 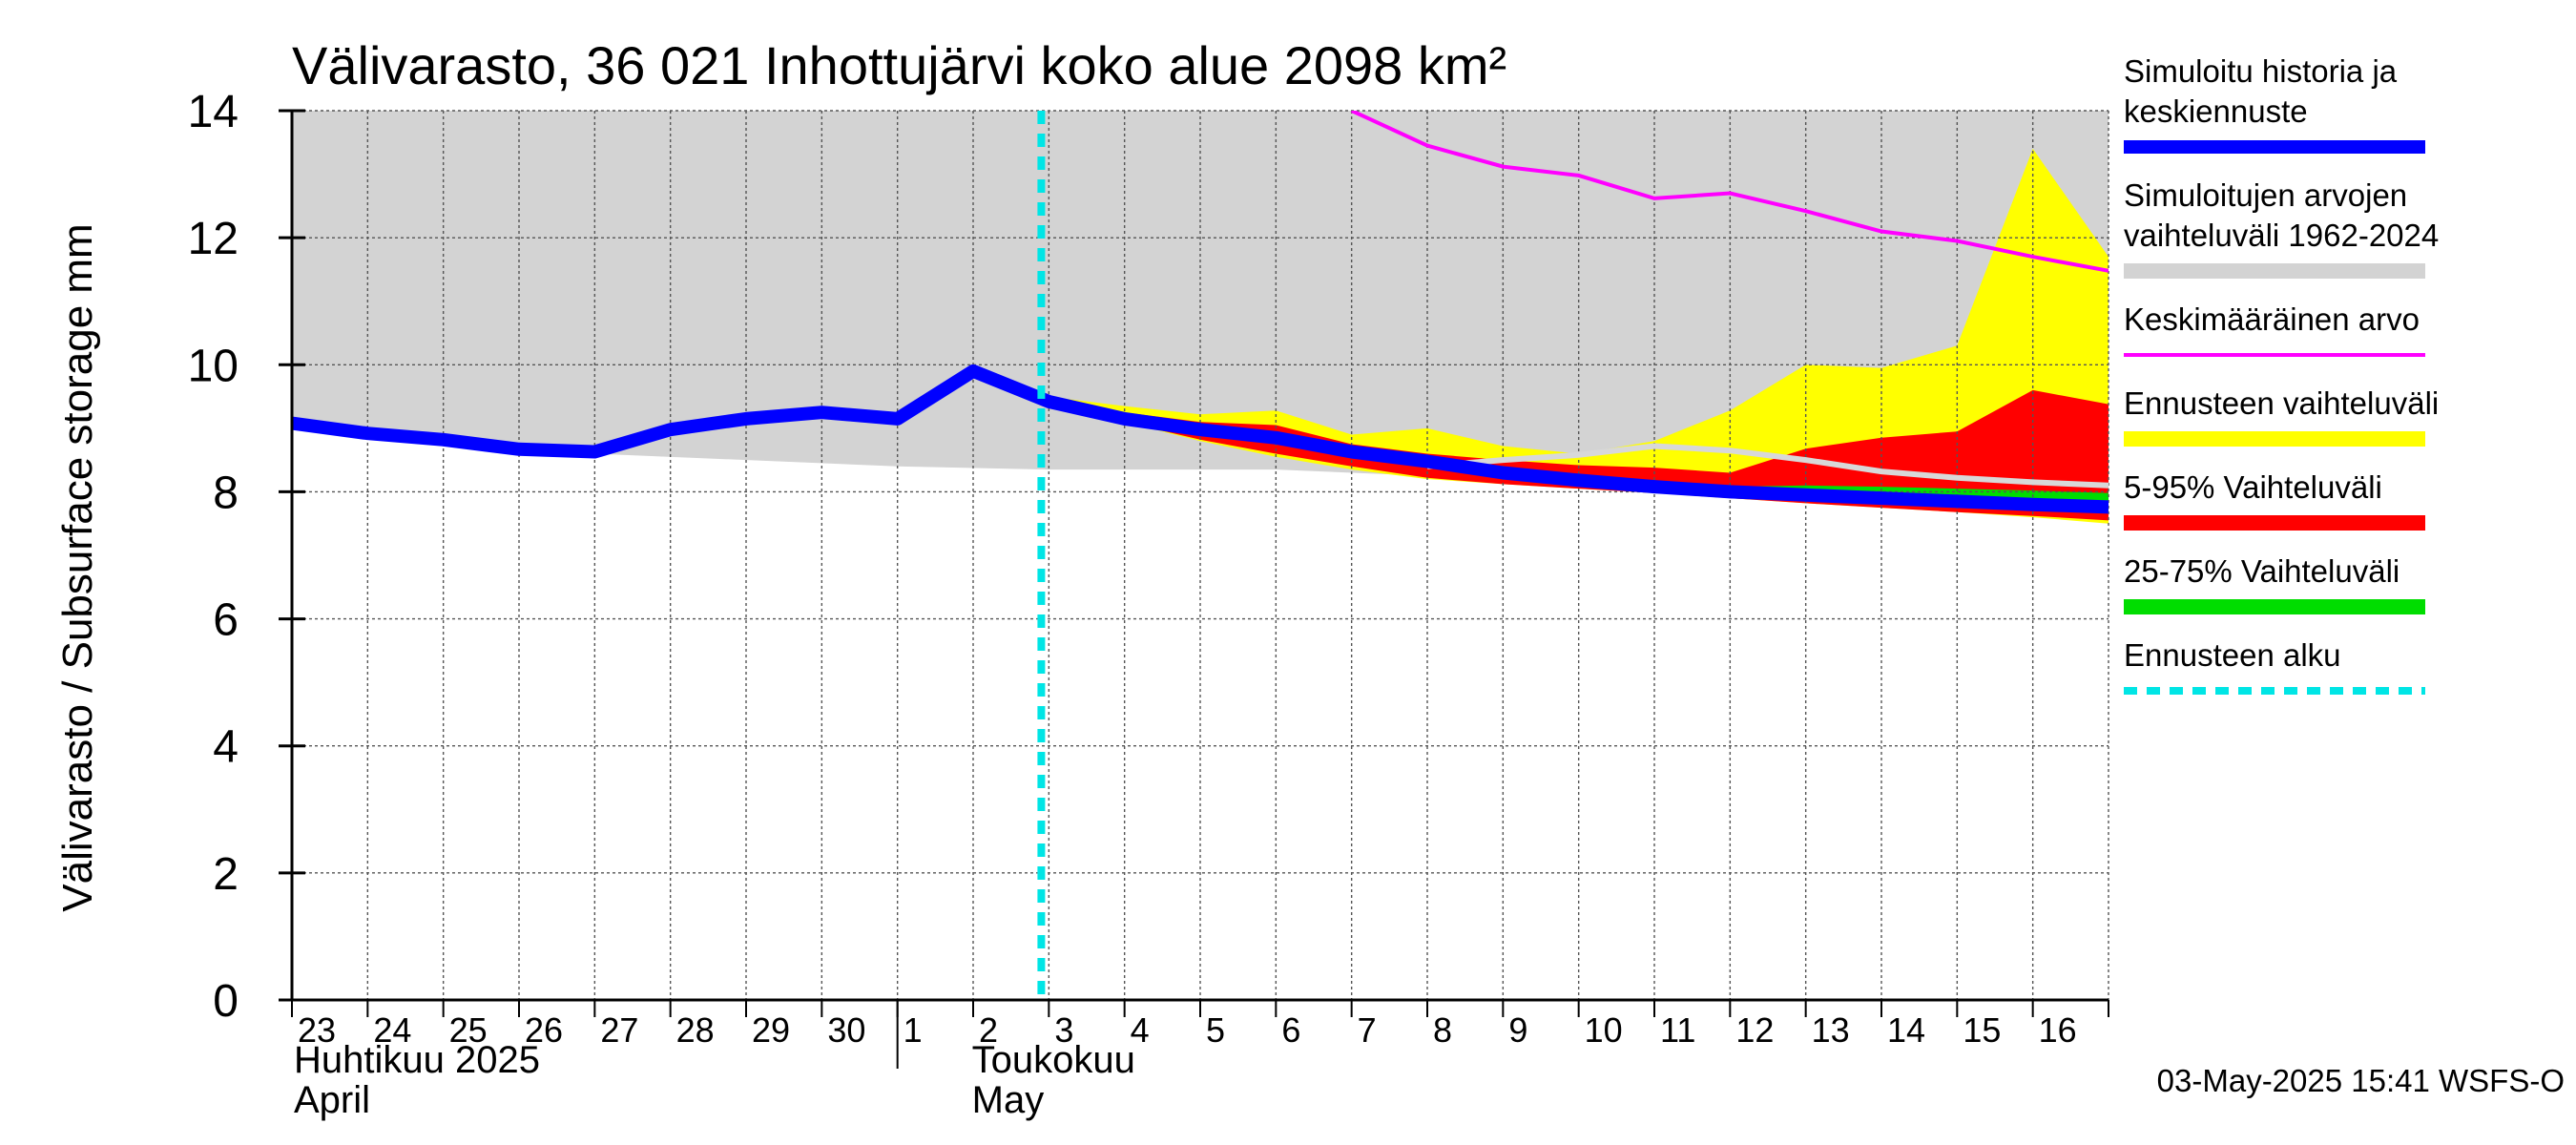 What do you see at coordinates (226, 493) in the screenshot?
I see `y-tick-label: 8` at bounding box center [226, 493].